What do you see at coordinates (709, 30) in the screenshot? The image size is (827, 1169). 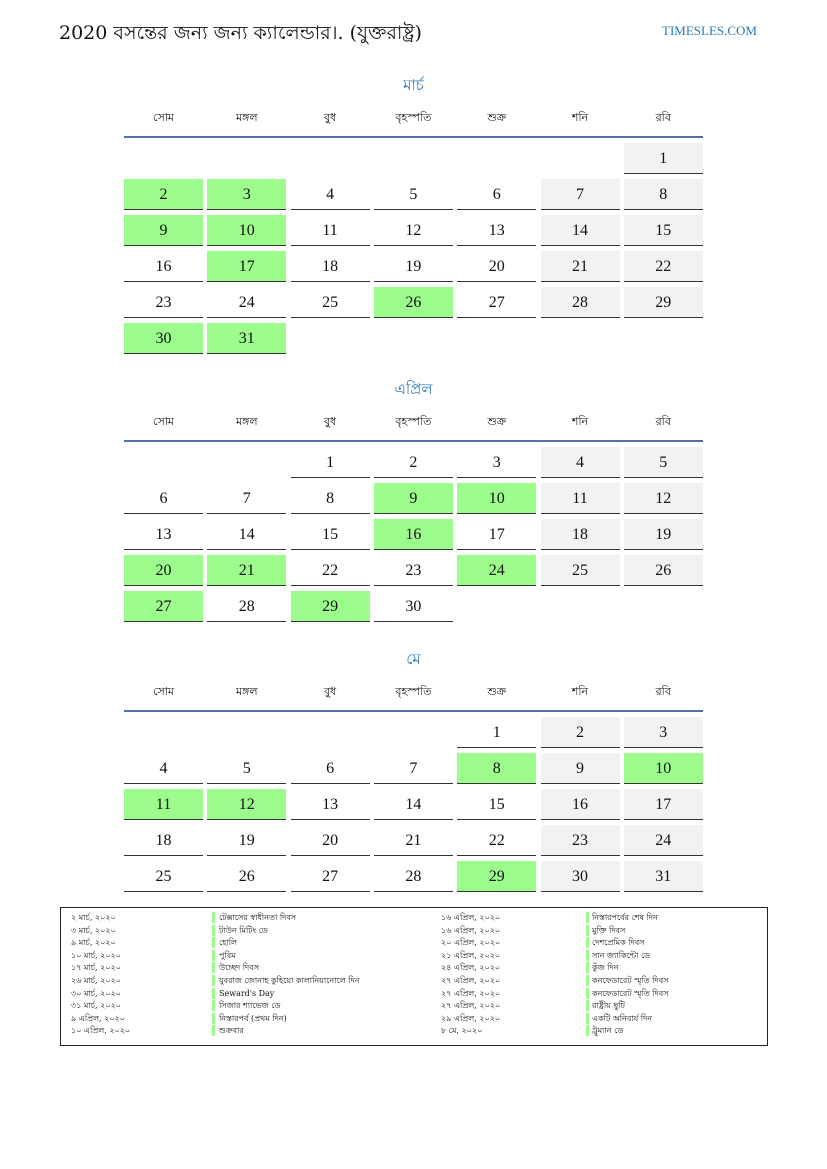 I see `site-link: TIMESLES.COM` at bounding box center [709, 30].